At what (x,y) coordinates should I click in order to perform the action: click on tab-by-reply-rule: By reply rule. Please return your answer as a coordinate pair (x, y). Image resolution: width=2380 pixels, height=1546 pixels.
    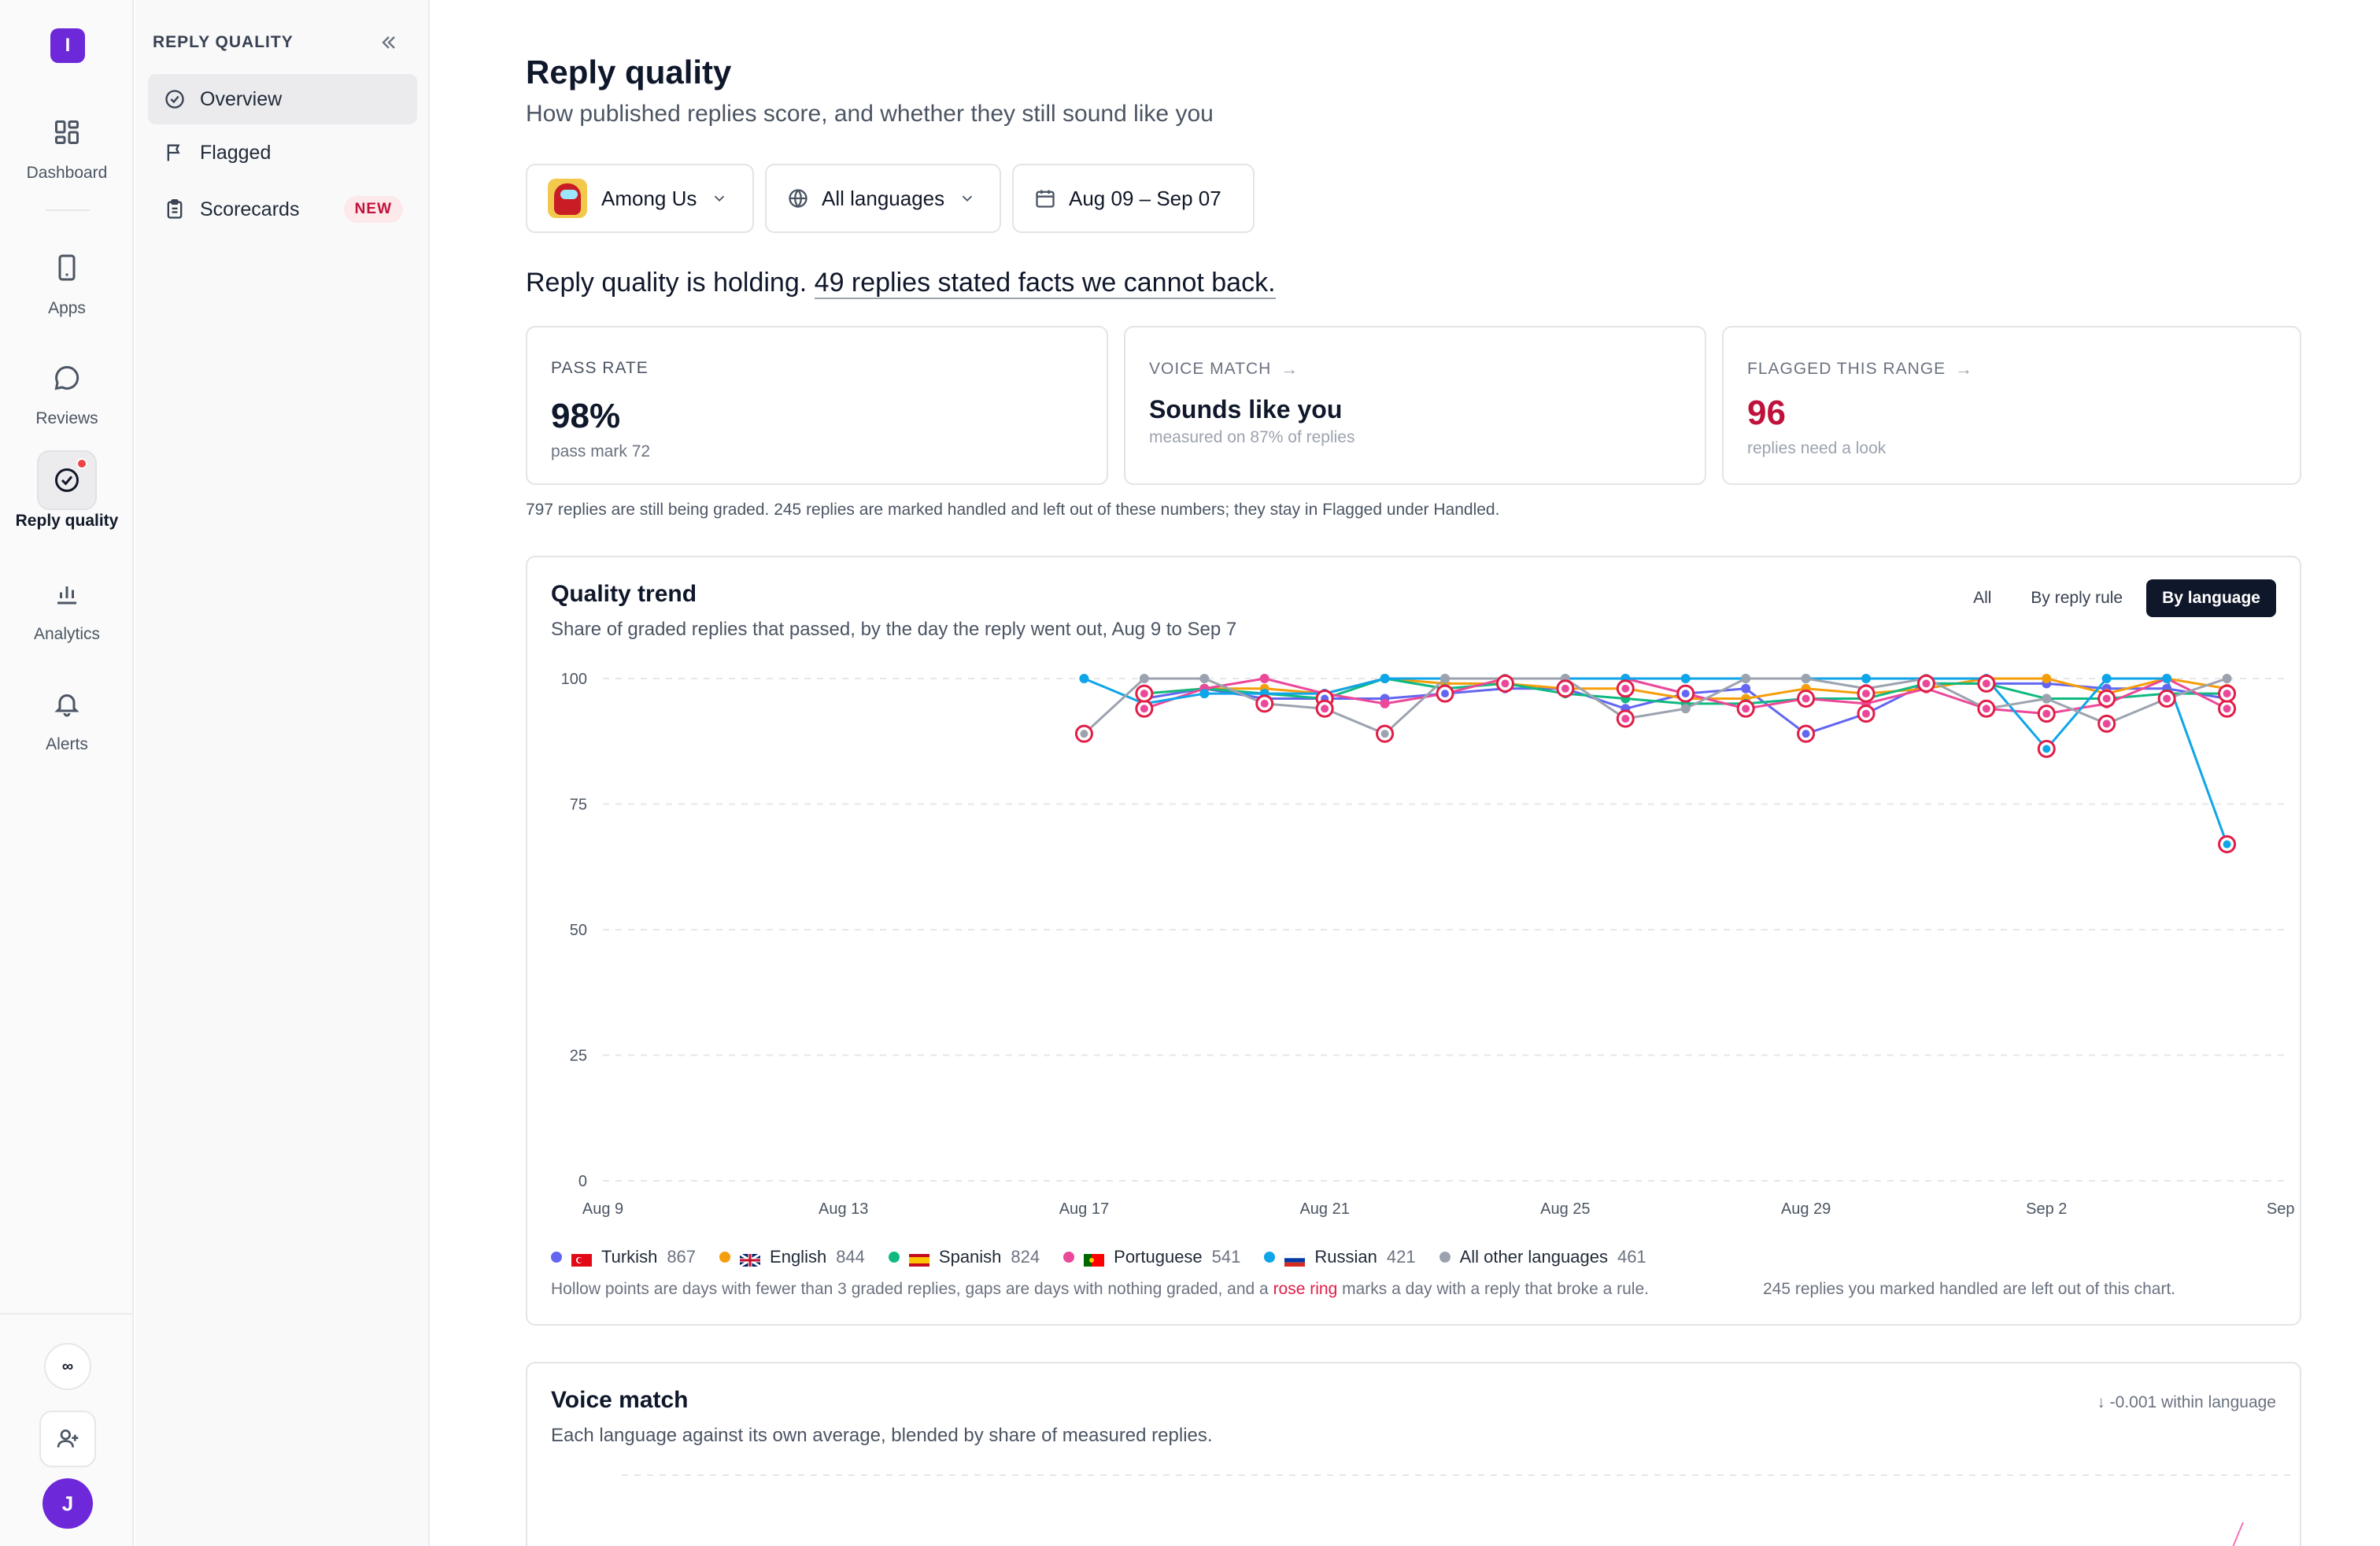
    Looking at the image, I should click on (2077, 598).